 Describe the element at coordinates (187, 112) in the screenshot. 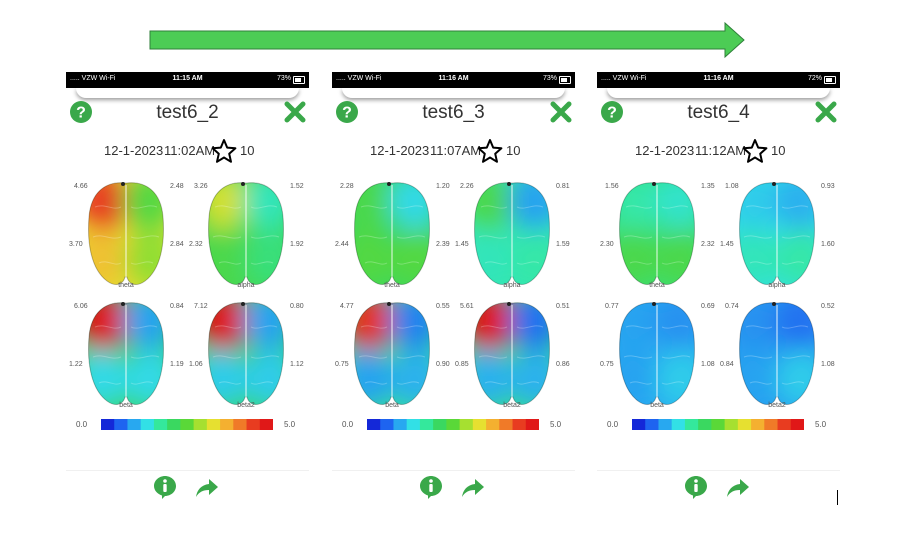

I see `session-title: test6_2` at that location.